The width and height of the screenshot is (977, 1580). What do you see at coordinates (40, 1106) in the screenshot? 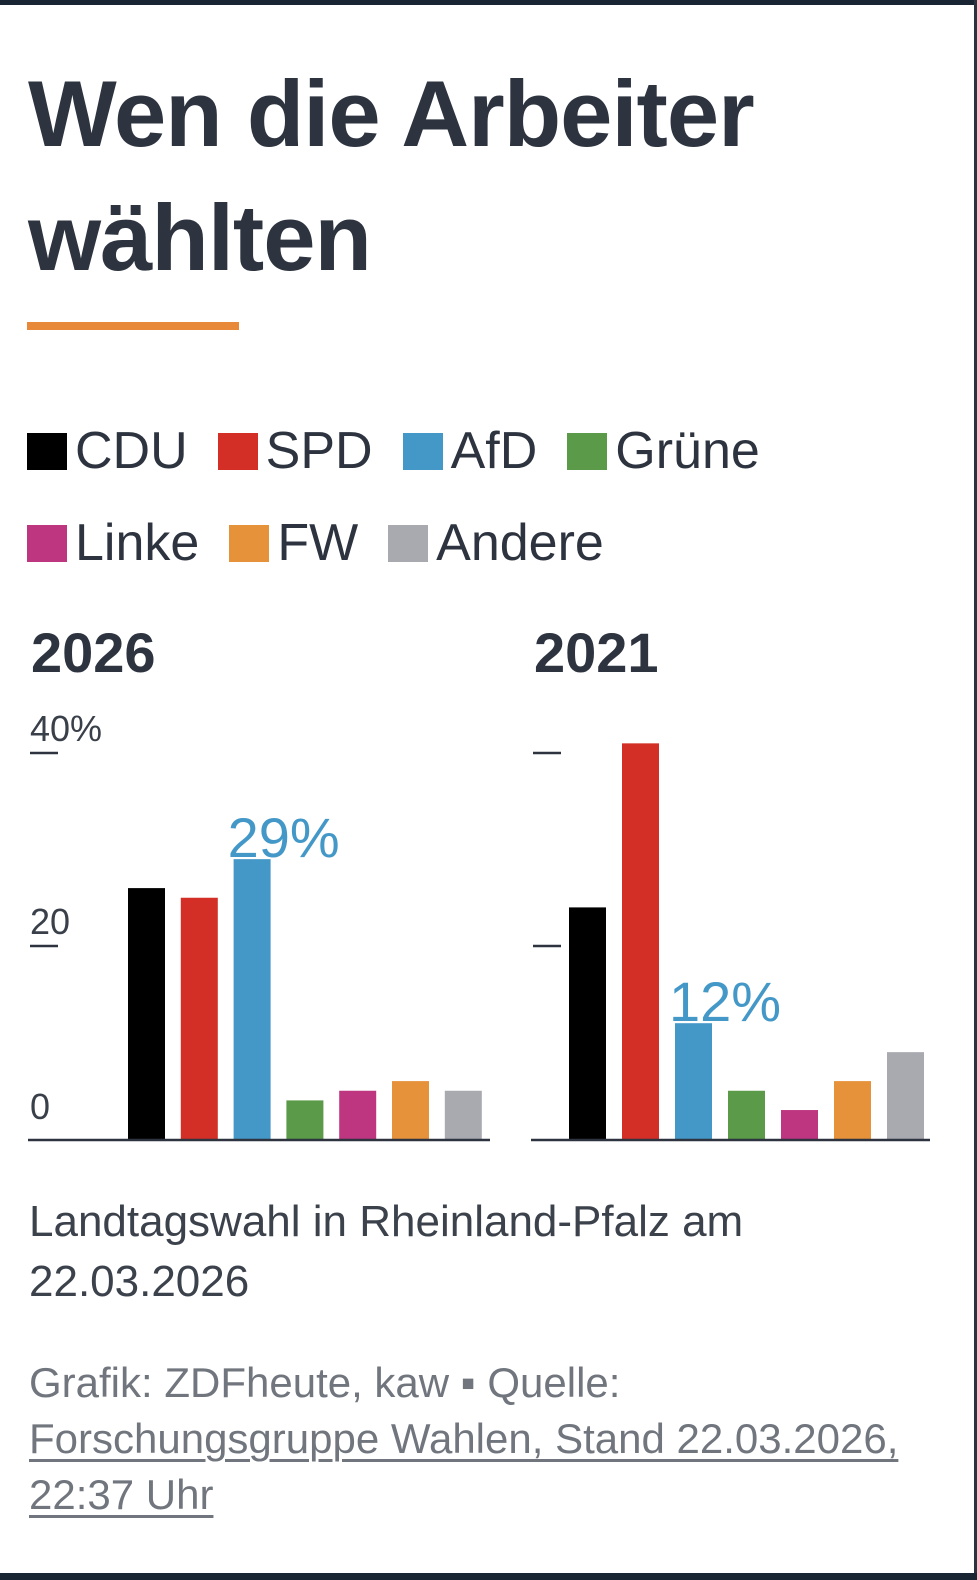
I see `y-tick-label: 0` at bounding box center [40, 1106].